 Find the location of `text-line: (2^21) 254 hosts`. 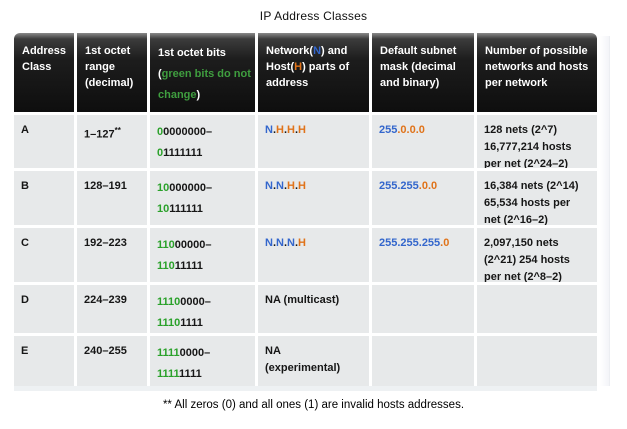

text-line: (2^21) 254 hosts is located at coordinates (539, 260).